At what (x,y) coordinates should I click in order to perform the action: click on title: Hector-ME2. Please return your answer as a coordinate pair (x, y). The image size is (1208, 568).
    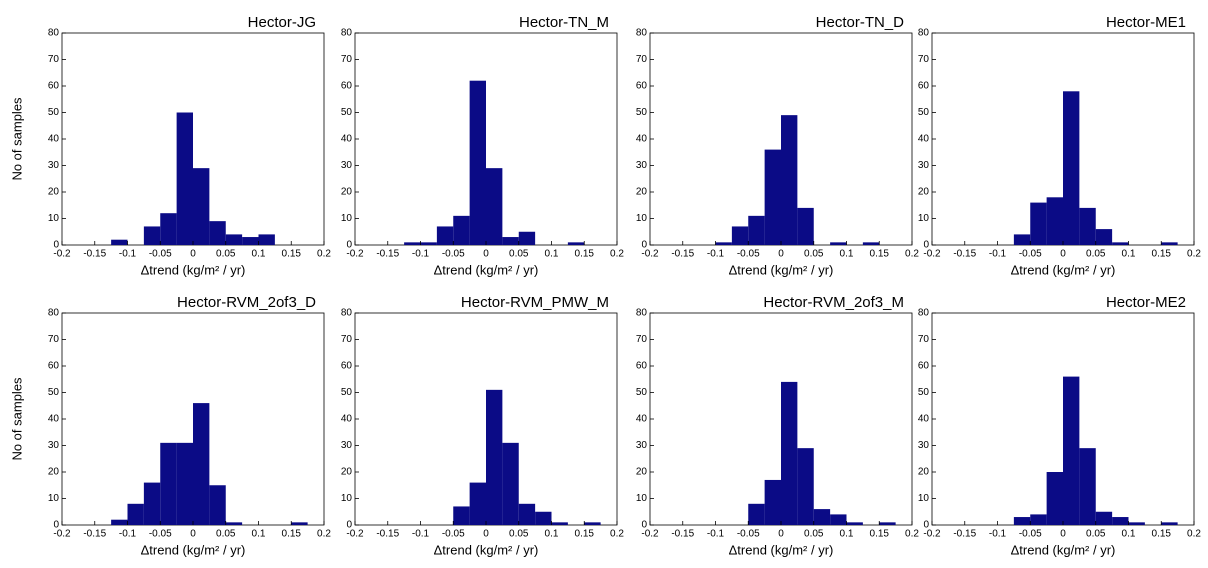
    Looking at the image, I should click on (1146, 302).